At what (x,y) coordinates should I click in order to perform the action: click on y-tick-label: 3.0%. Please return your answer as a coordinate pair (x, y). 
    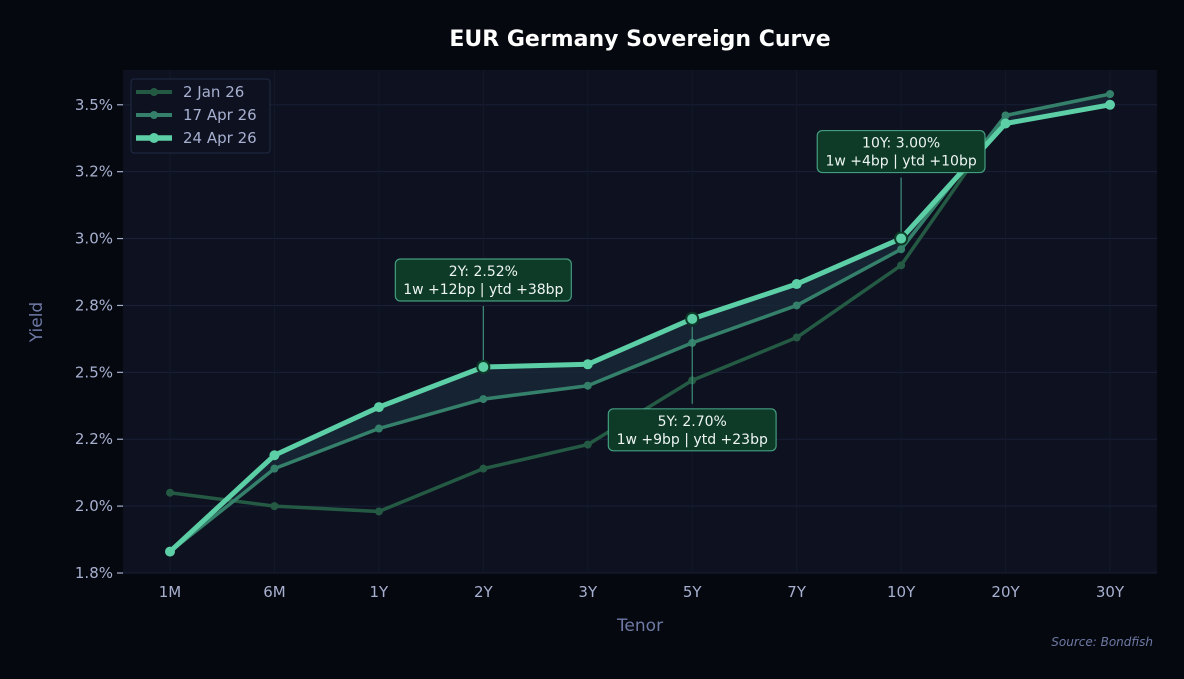
    Looking at the image, I should click on (94, 239).